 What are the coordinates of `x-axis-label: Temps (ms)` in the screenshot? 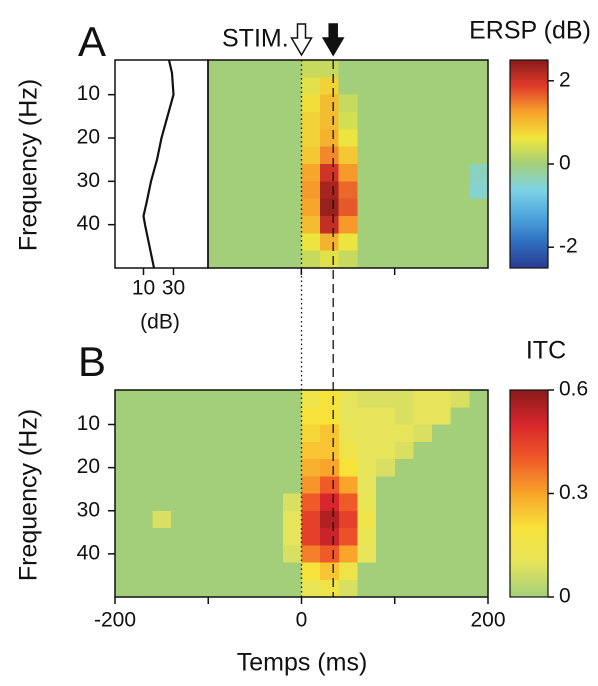 It's located at (302, 663).